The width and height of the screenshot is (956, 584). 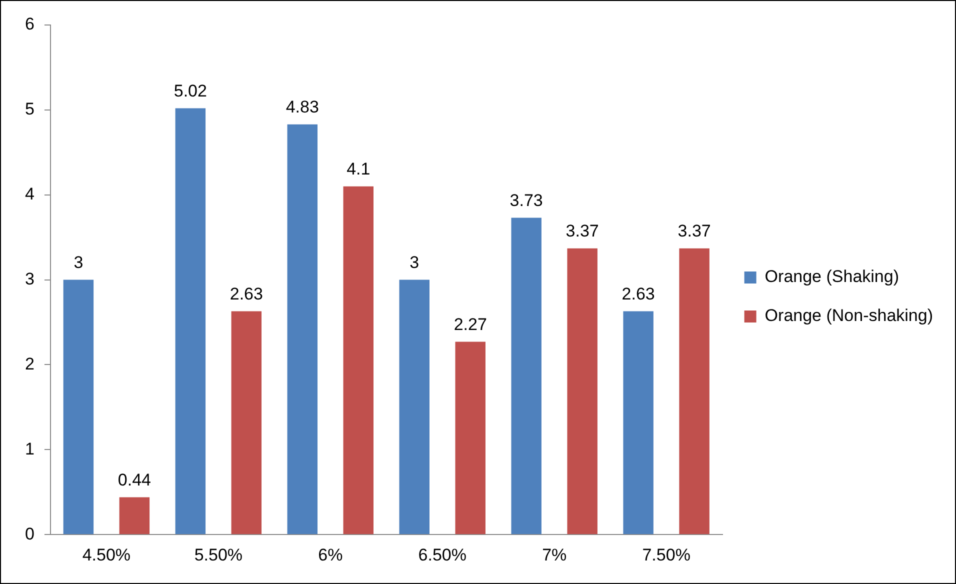 I want to click on x-tick-label: 5.50%, so click(x=218, y=554).